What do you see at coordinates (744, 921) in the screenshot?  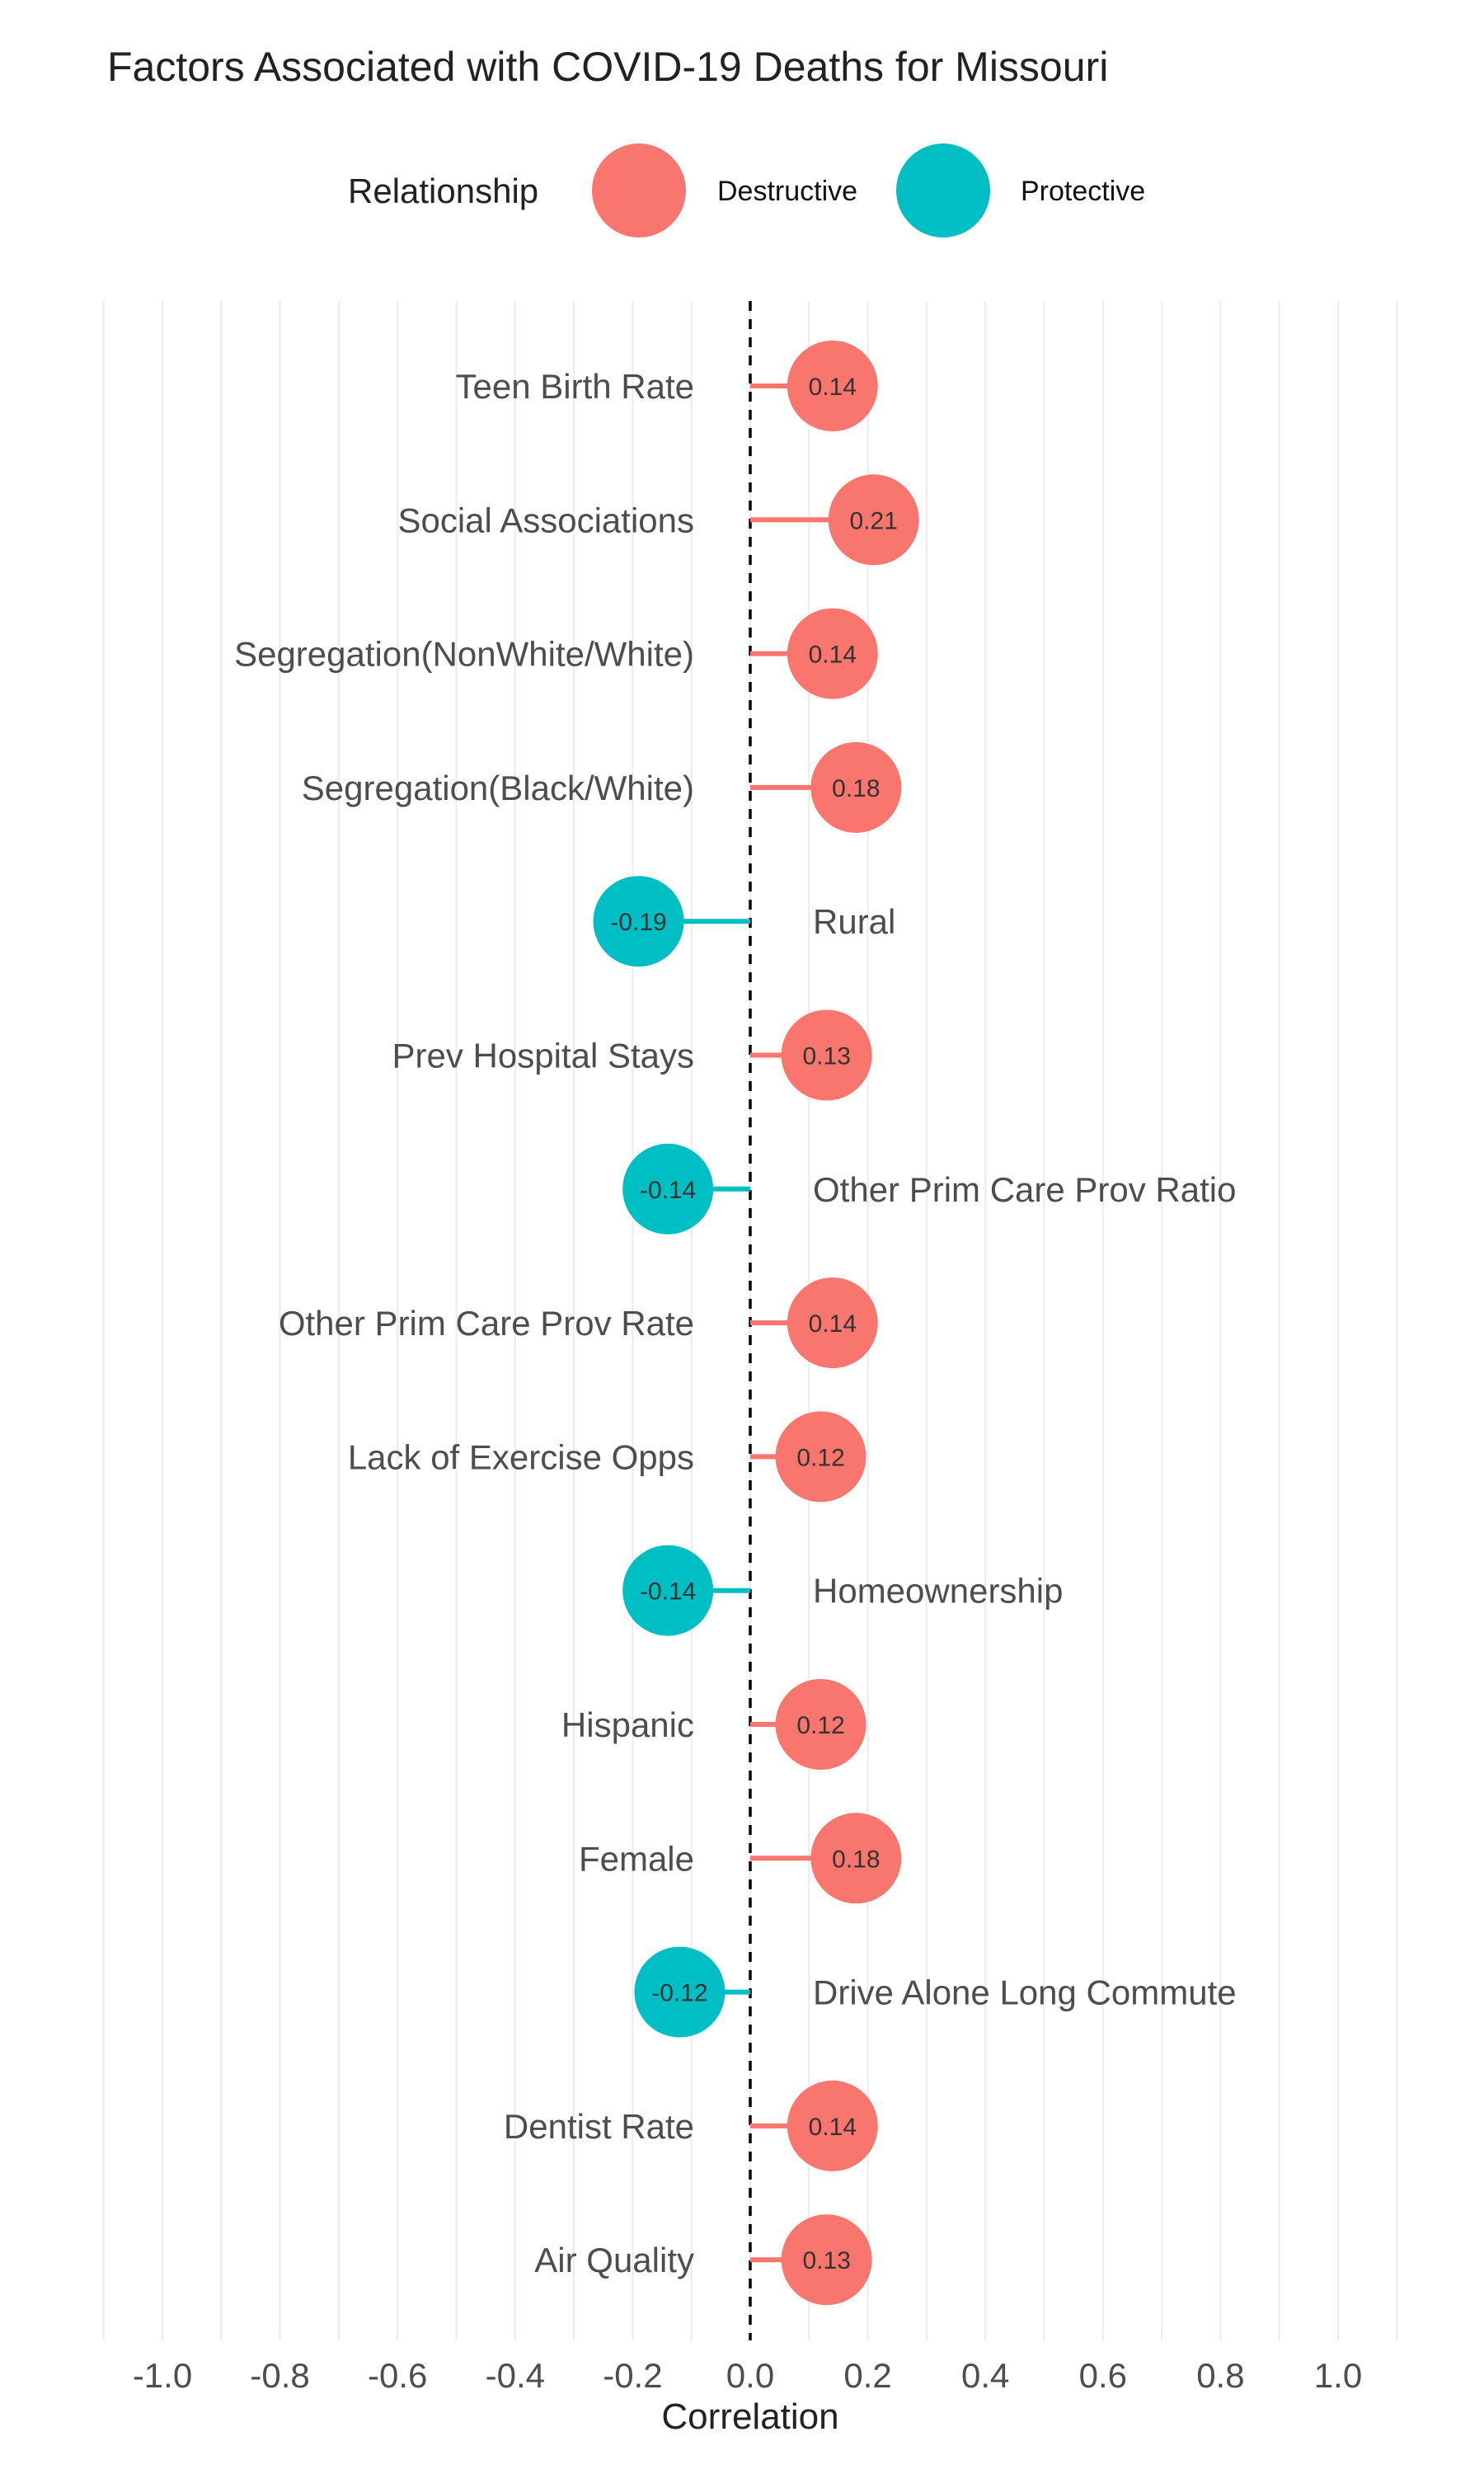 I see `lollipop-row: -0.19 Rural` at bounding box center [744, 921].